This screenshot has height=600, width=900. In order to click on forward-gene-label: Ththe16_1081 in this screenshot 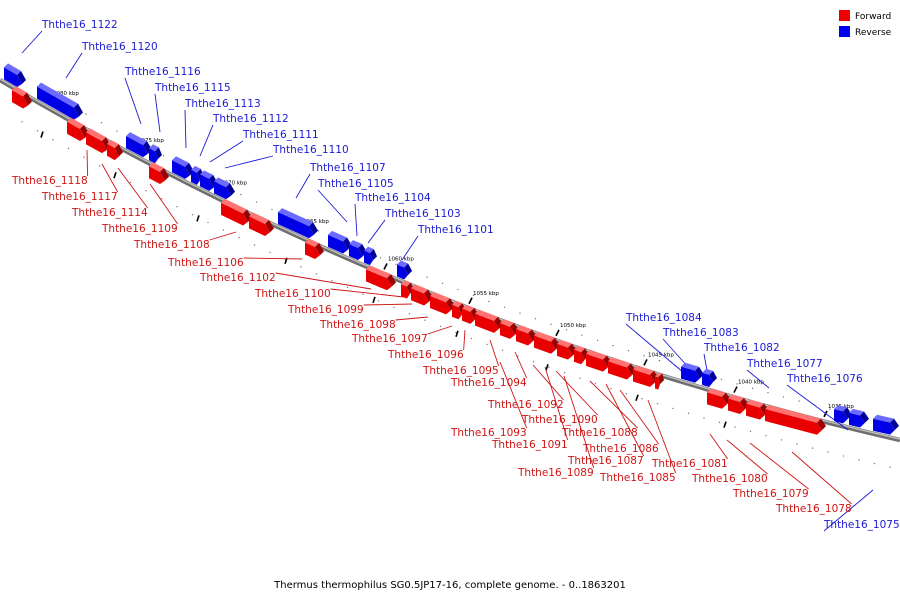, I will do `click(689, 464)`.